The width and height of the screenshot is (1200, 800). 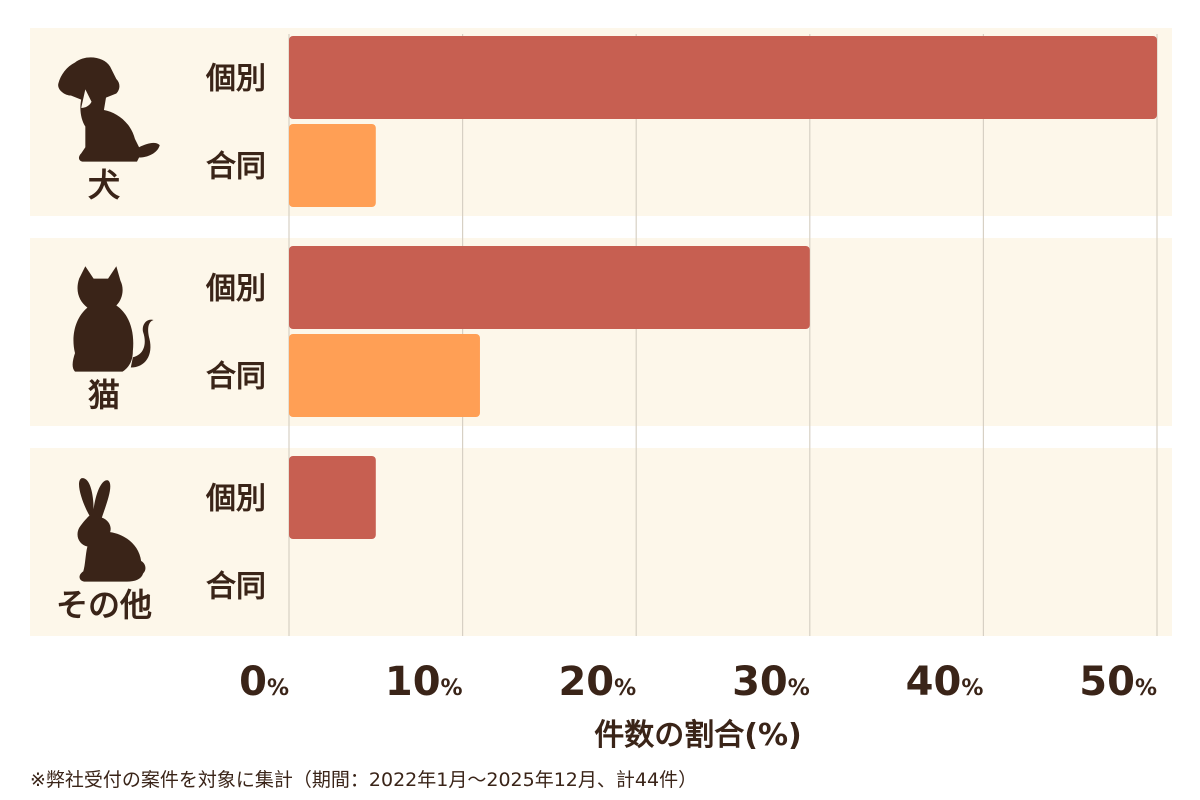 What do you see at coordinates (104, 395) in the screenshot?
I see `group-label: 猫` at bounding box center [104, 395].